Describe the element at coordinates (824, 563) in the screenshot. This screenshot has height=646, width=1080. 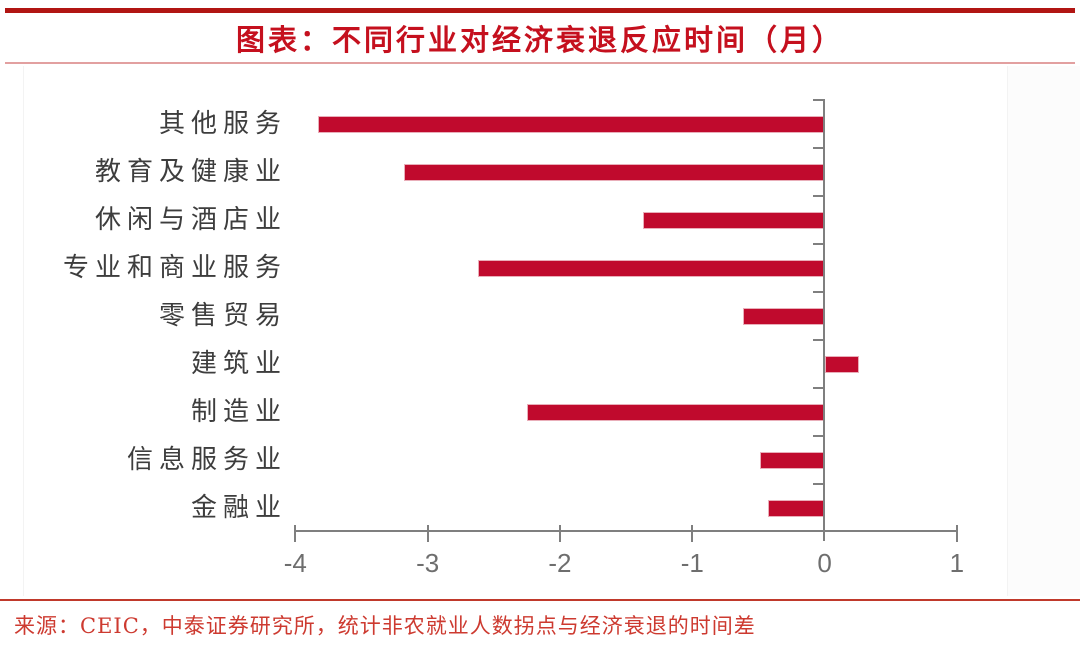
I see `x-tick-label: 0` at that location.